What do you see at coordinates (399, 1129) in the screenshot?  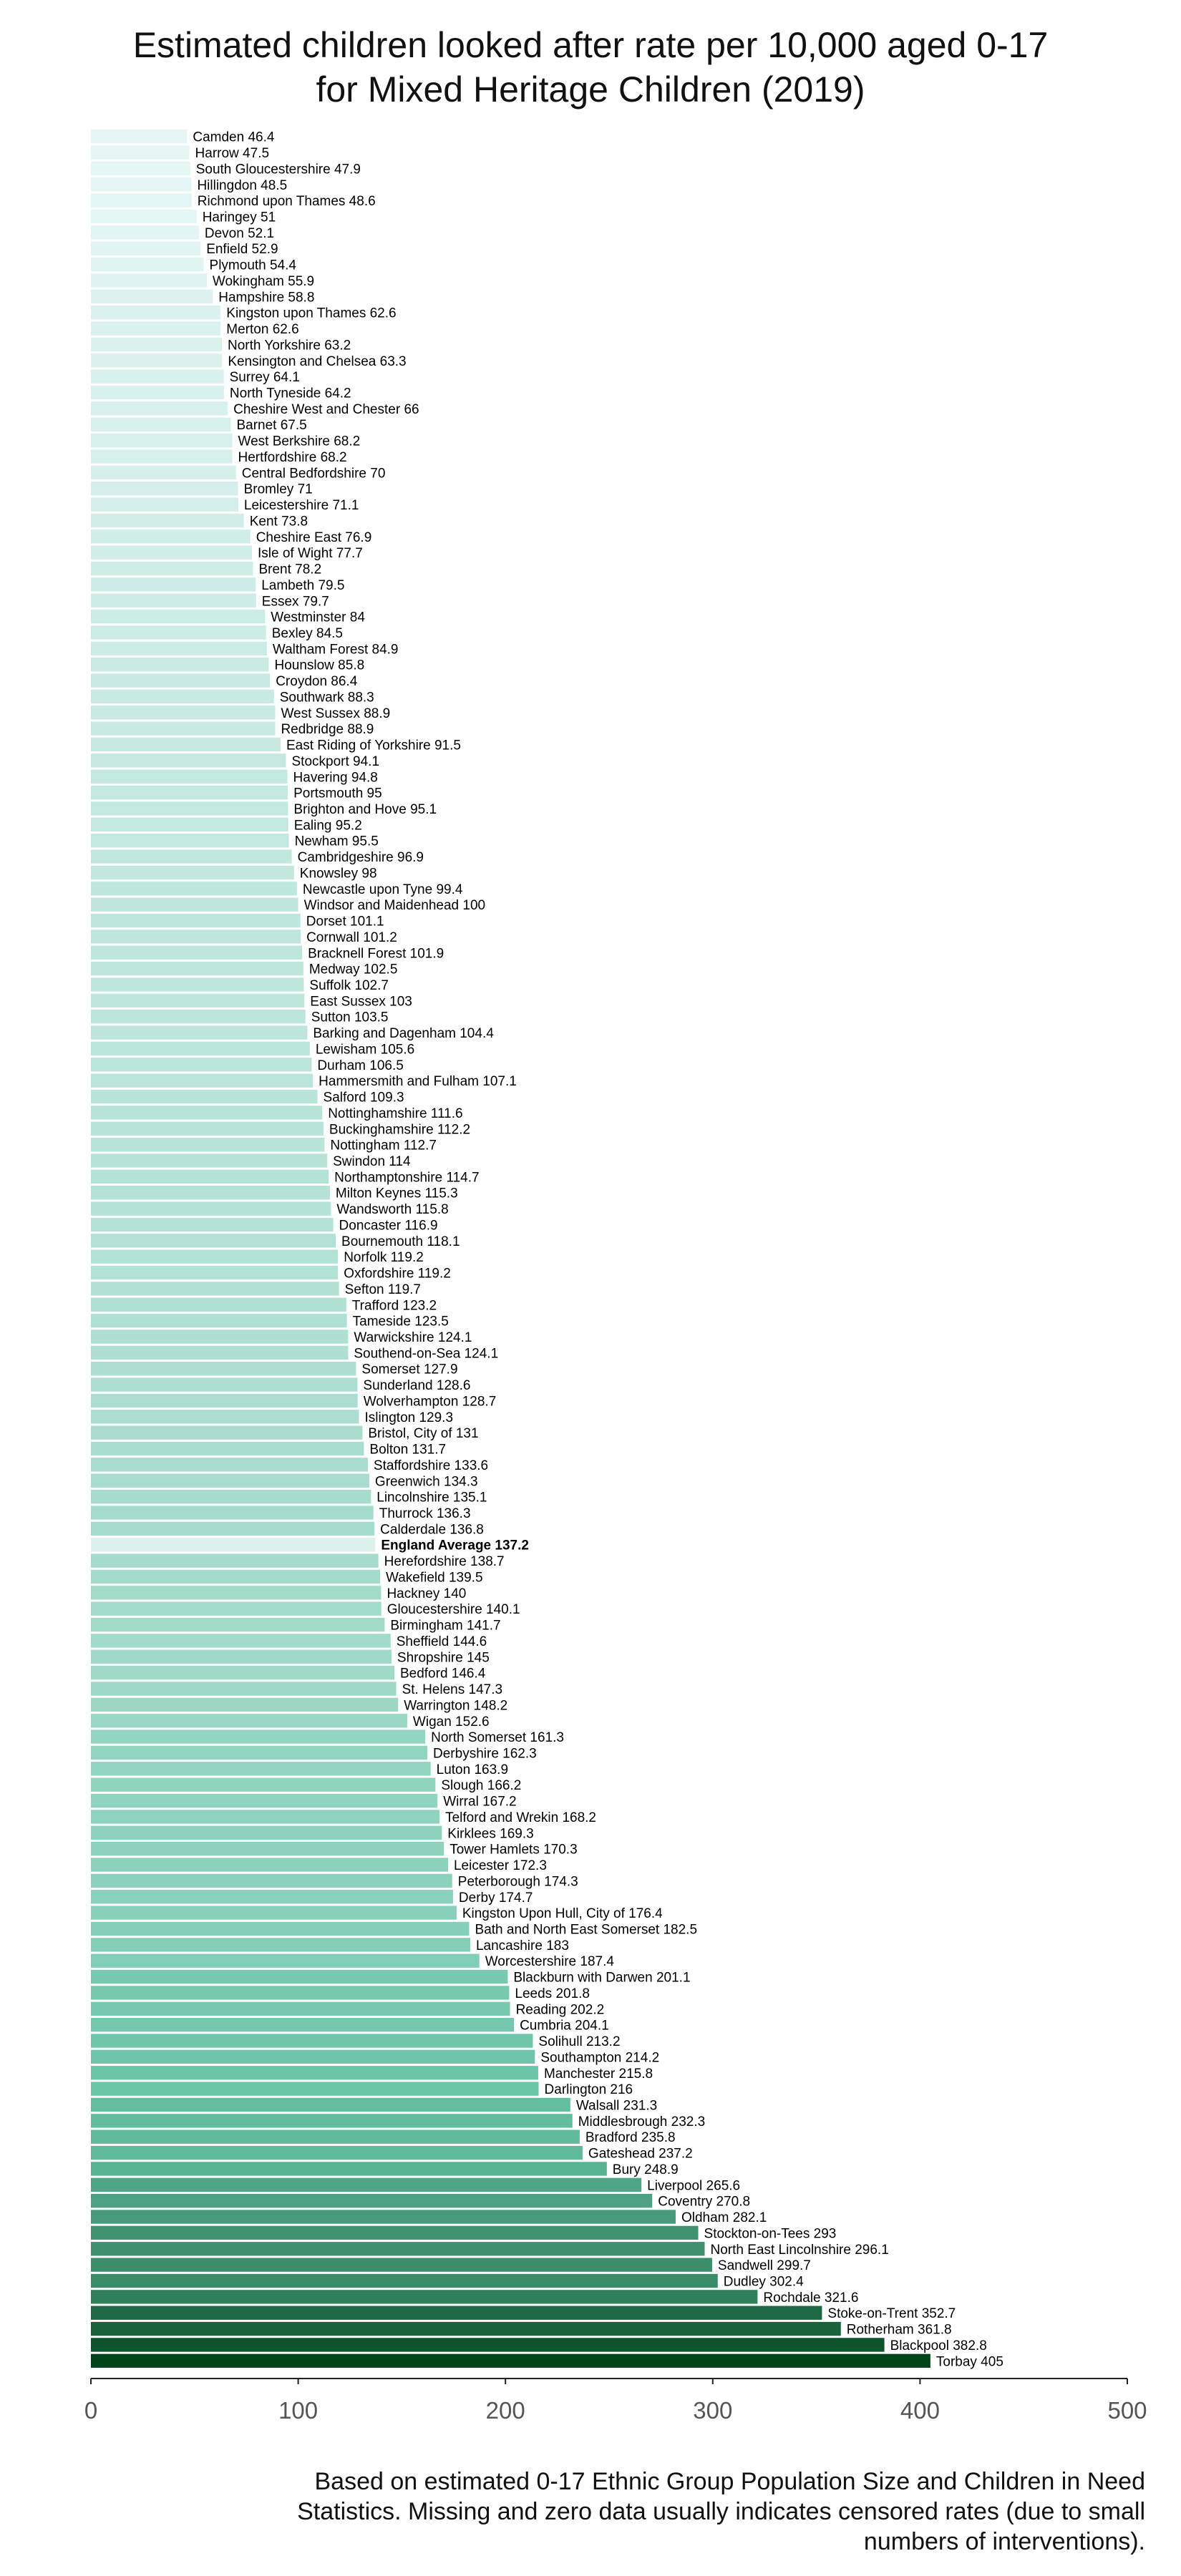 I see `bar-label-buckinghamshire: Buckinghamshire 112.2` at bounding box center [399, 1129].